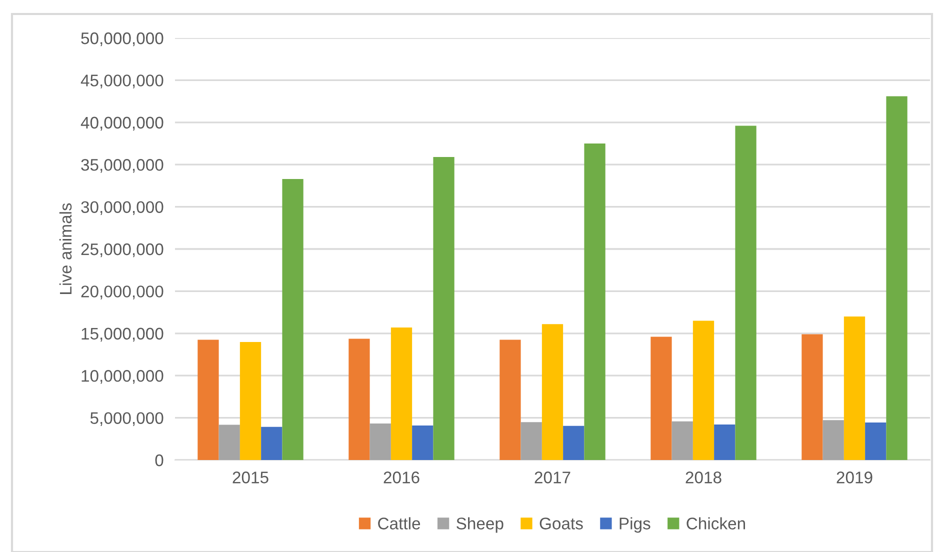  I want to click on x-tick-label: 2018, so click(704, 478).